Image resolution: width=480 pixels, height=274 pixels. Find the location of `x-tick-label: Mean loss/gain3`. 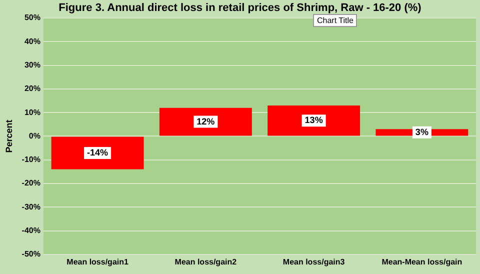

x-tick-label: Mean loss/gain3 is located at coordinates (314, 261).